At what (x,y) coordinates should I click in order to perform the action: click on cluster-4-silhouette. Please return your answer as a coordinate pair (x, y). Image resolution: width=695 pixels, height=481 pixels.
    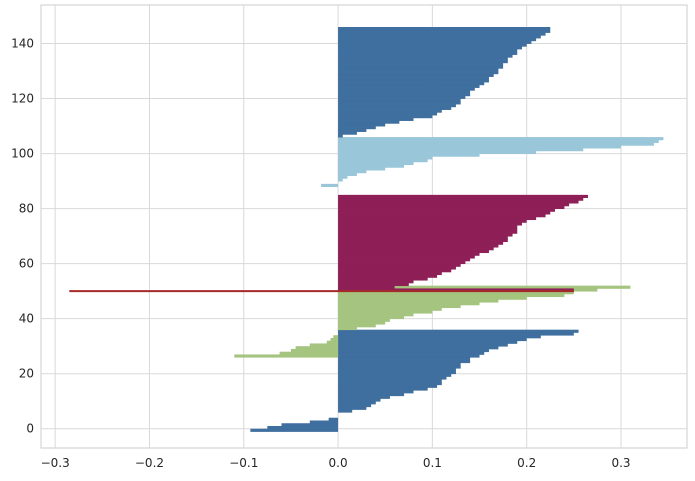
    Looking at the image, I should click on (444, 82).